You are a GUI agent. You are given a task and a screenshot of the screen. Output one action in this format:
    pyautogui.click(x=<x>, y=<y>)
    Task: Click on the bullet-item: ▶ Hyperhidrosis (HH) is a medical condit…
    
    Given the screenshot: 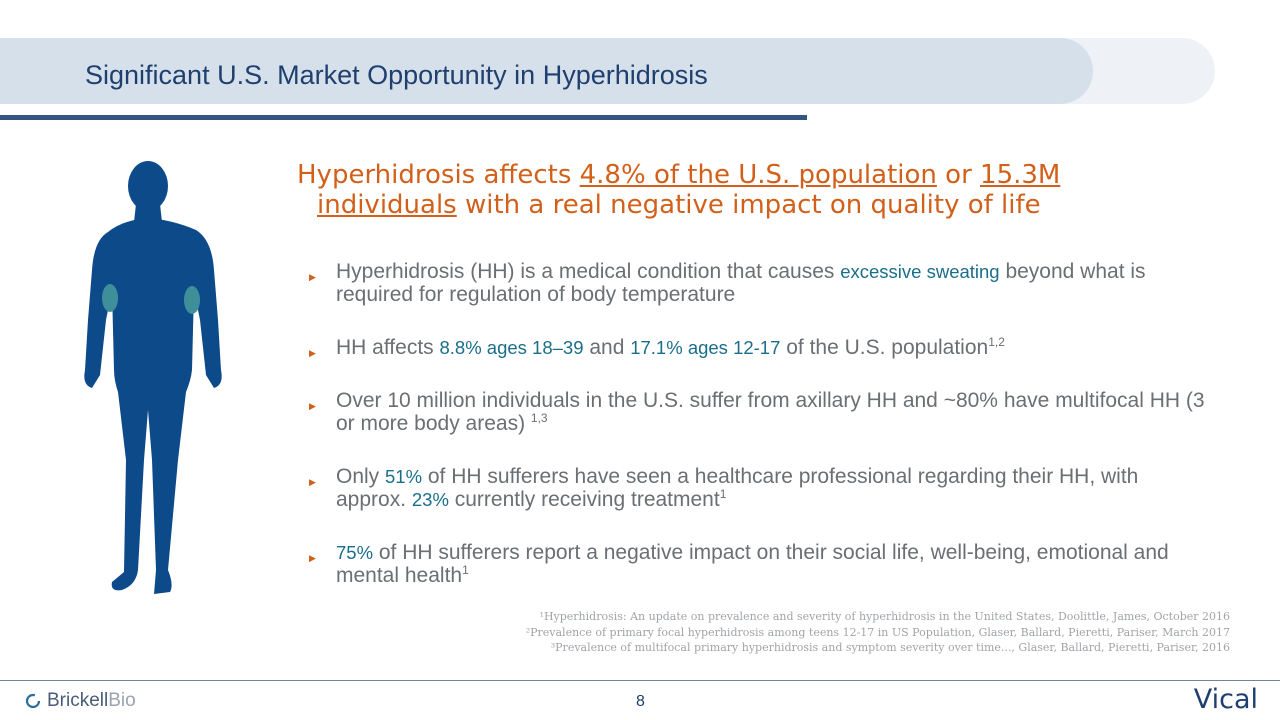 What is the action you would take?
    pyautogui.click(x=759, y=283)
    